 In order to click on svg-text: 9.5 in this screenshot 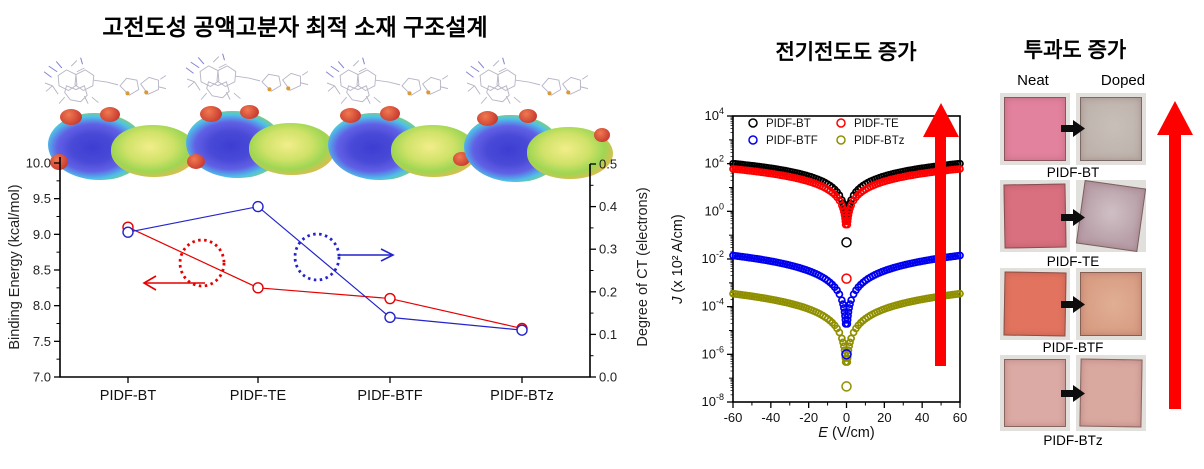, I will do `click(42, 198)`.